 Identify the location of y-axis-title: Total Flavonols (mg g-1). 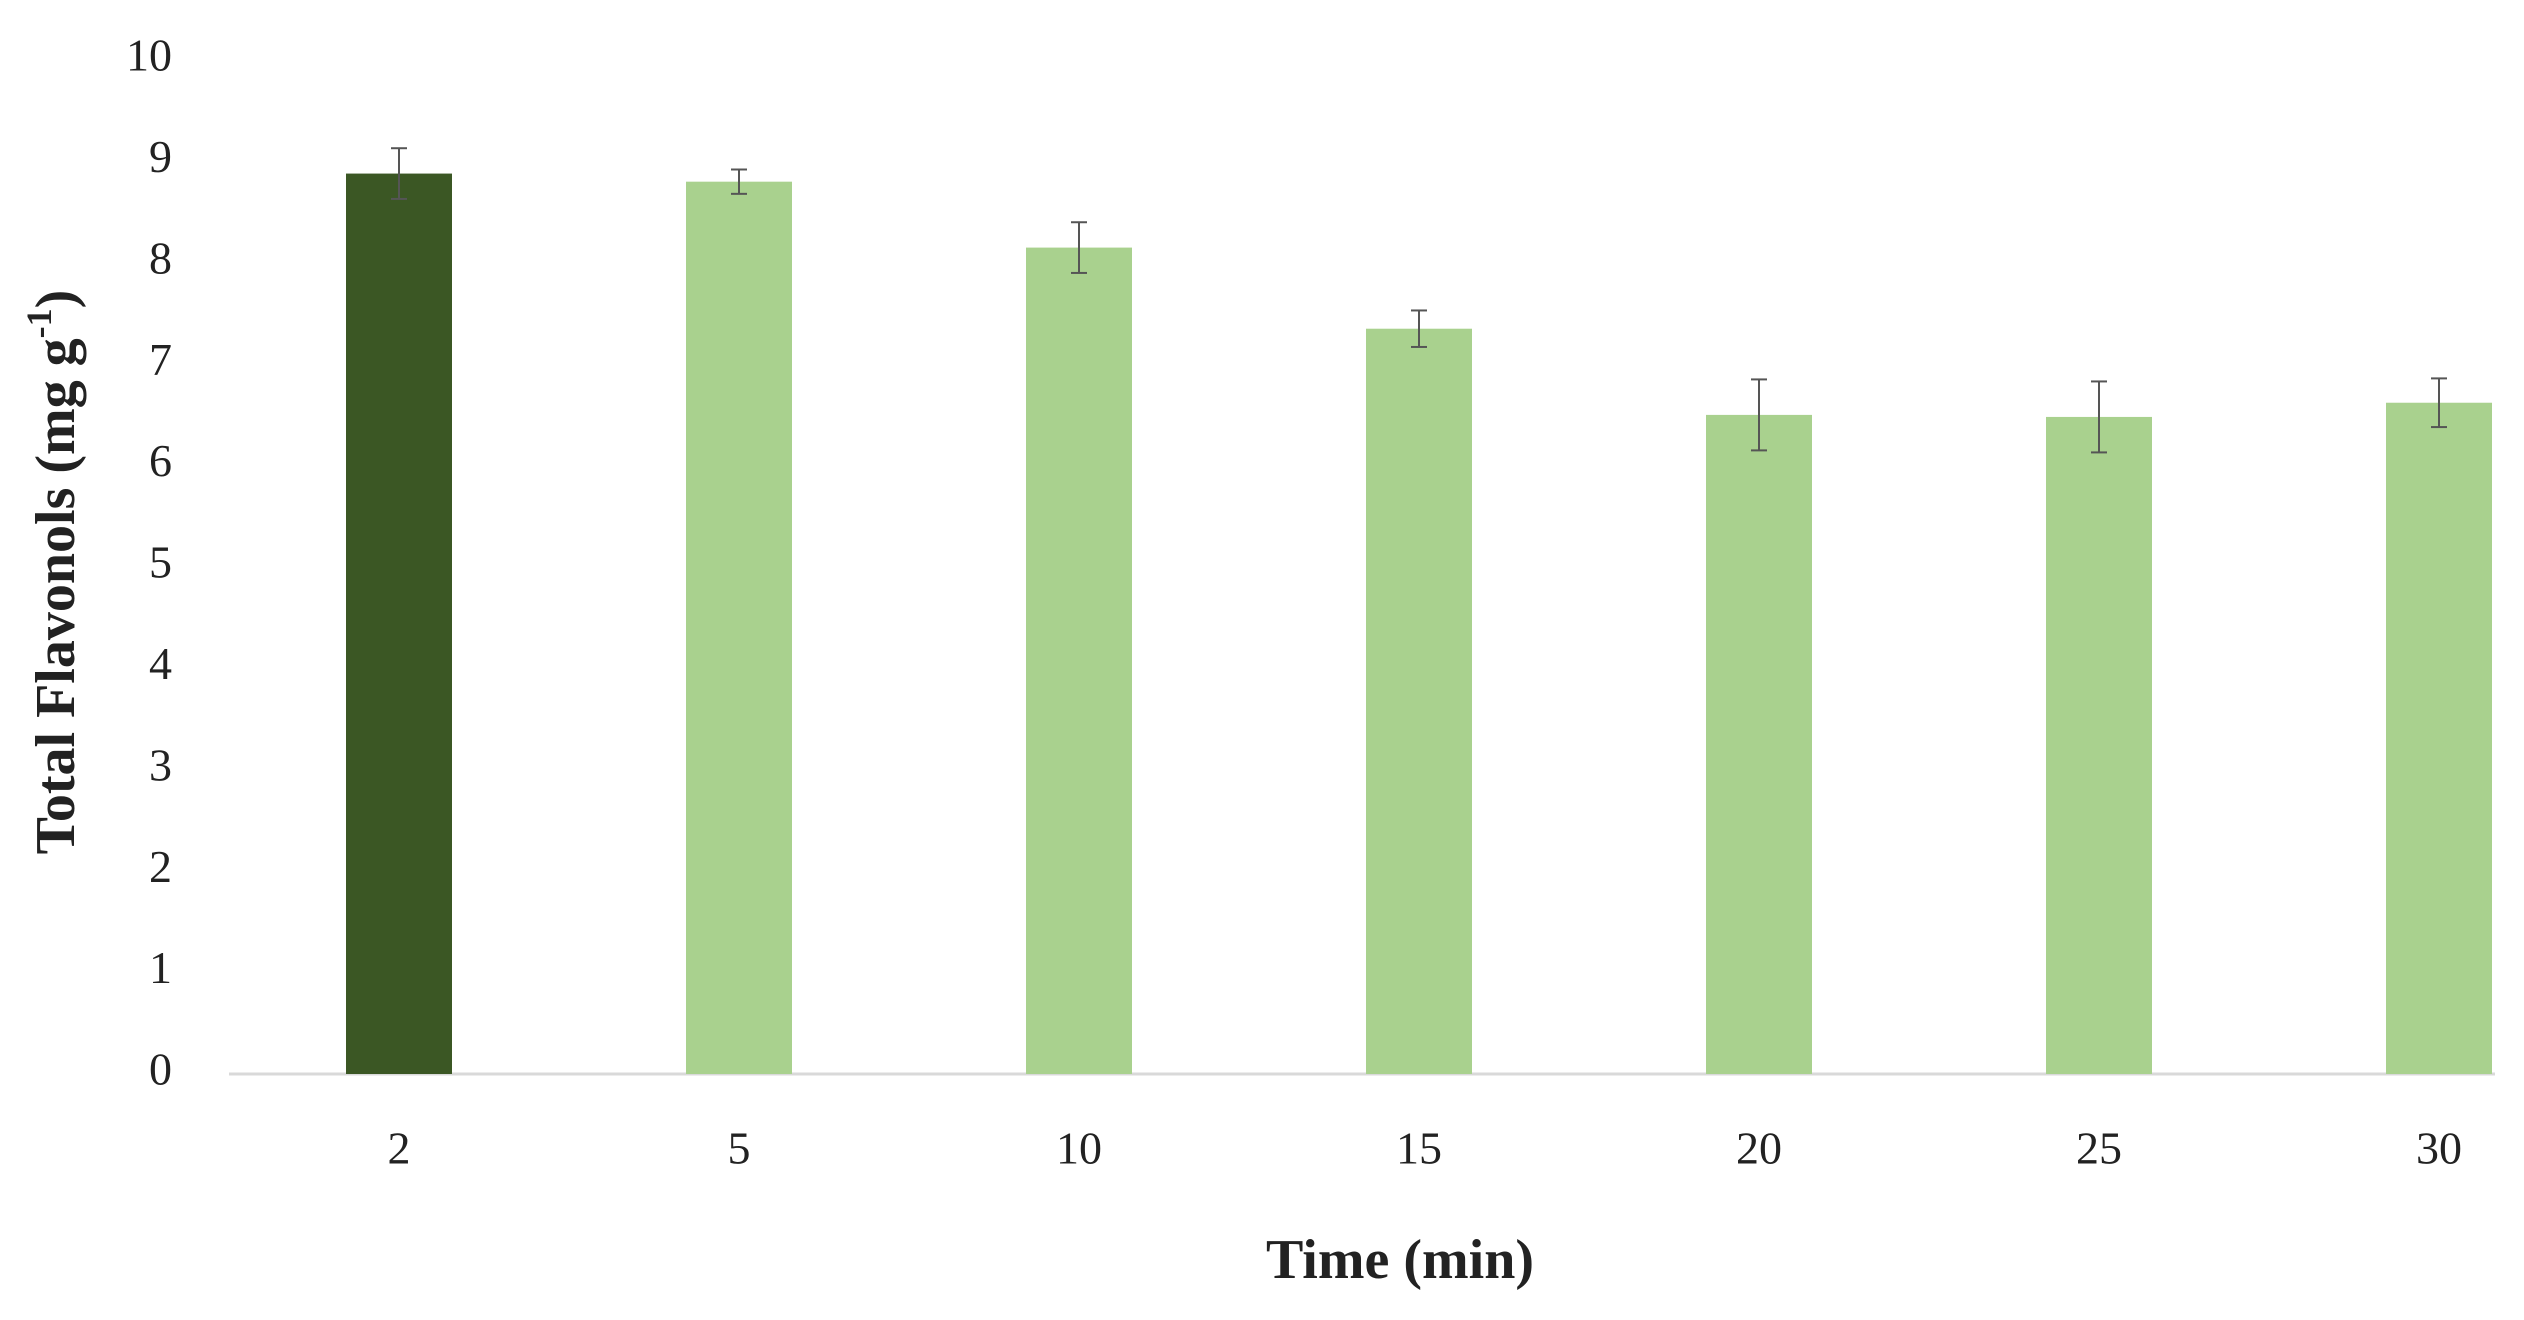
(53, 572).